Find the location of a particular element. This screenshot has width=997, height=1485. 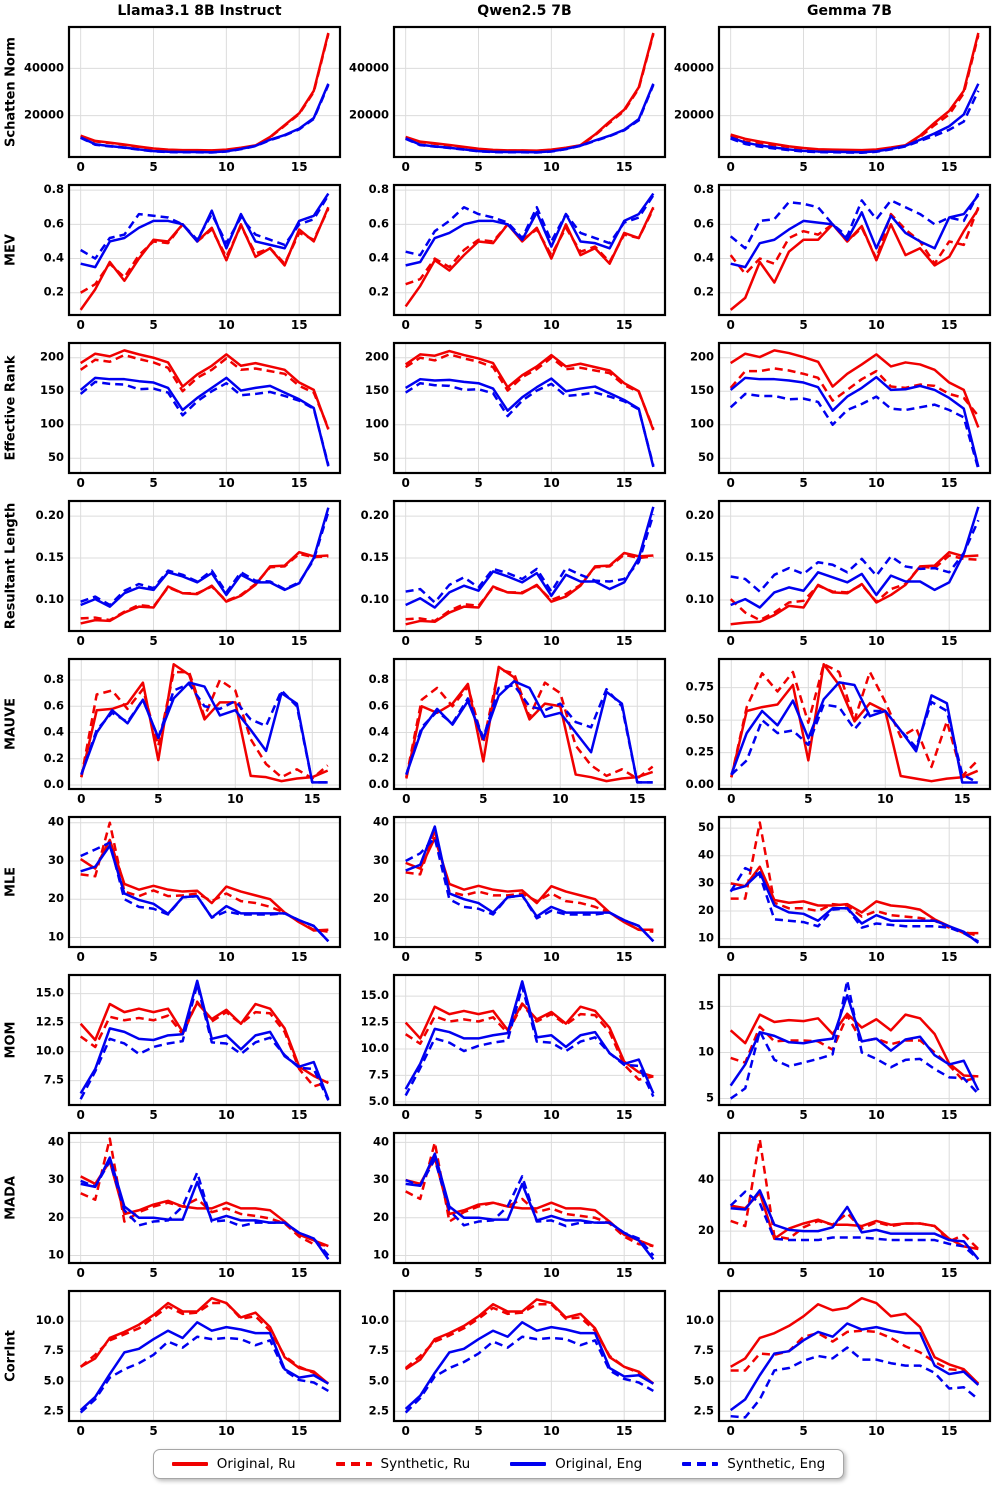

row-label-cell: CorrInt is located at coordinates (11, 1365).